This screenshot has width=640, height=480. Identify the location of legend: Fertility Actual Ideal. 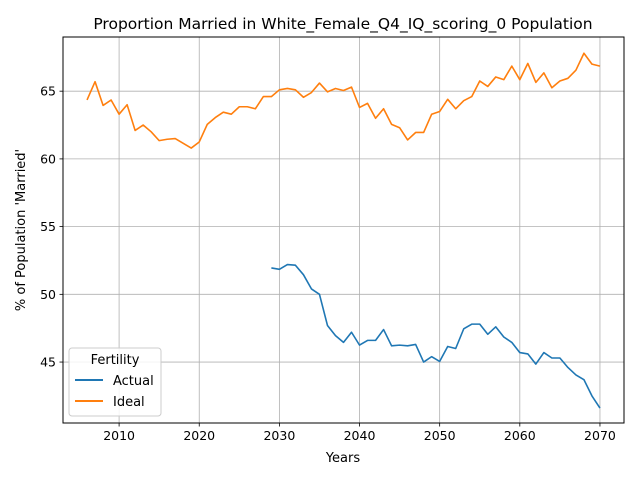
(115, 382).